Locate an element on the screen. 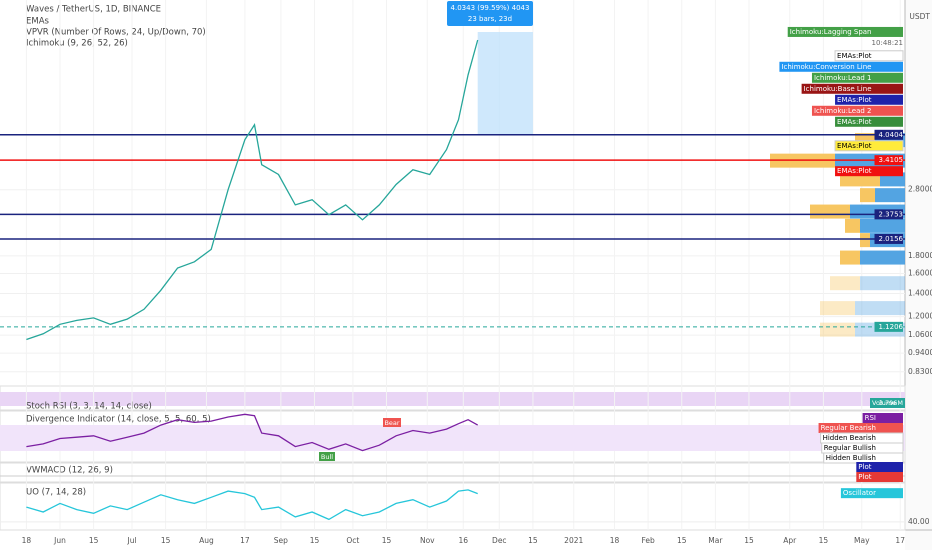 Image resolution: width=932 pixels, height=550 pixels. measure-box is located at coordinates (505, 83).